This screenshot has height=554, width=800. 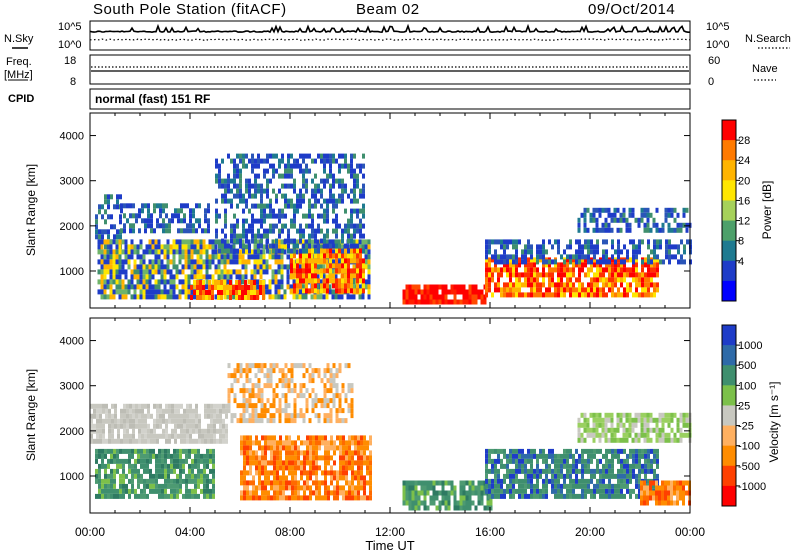 What do you see at coordinates (765, 69) in the screenshot?
I see `nave-label: Nave` at bounding box center [765, 69].